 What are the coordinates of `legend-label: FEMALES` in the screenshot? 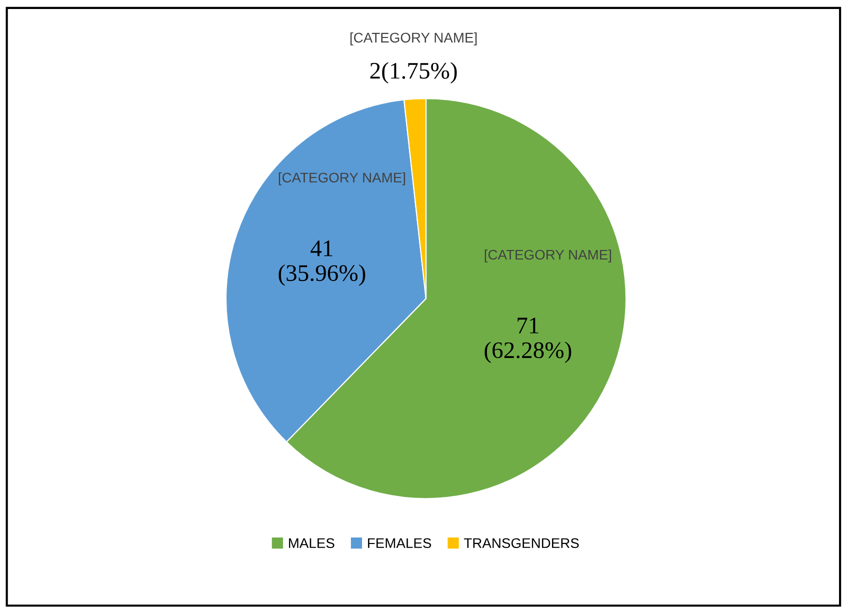 It's located at (400, 543).